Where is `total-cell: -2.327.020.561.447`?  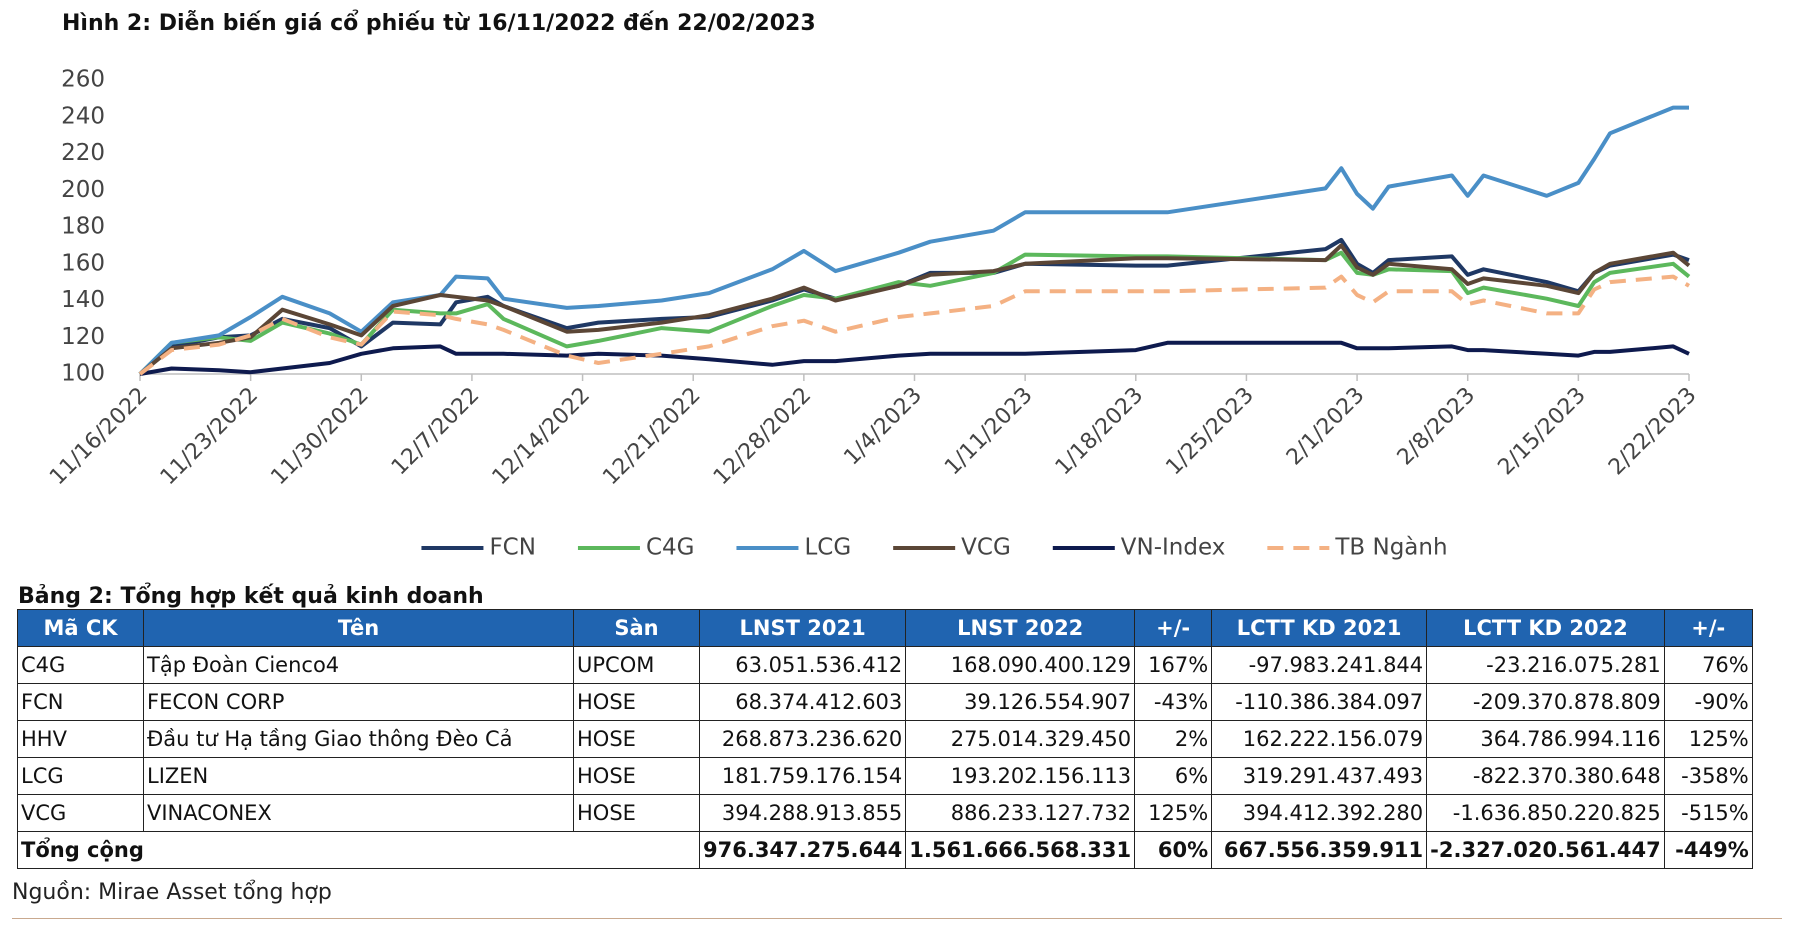
total-cell: -2.327.020.561.447 is located at coordinates (1545, 850).